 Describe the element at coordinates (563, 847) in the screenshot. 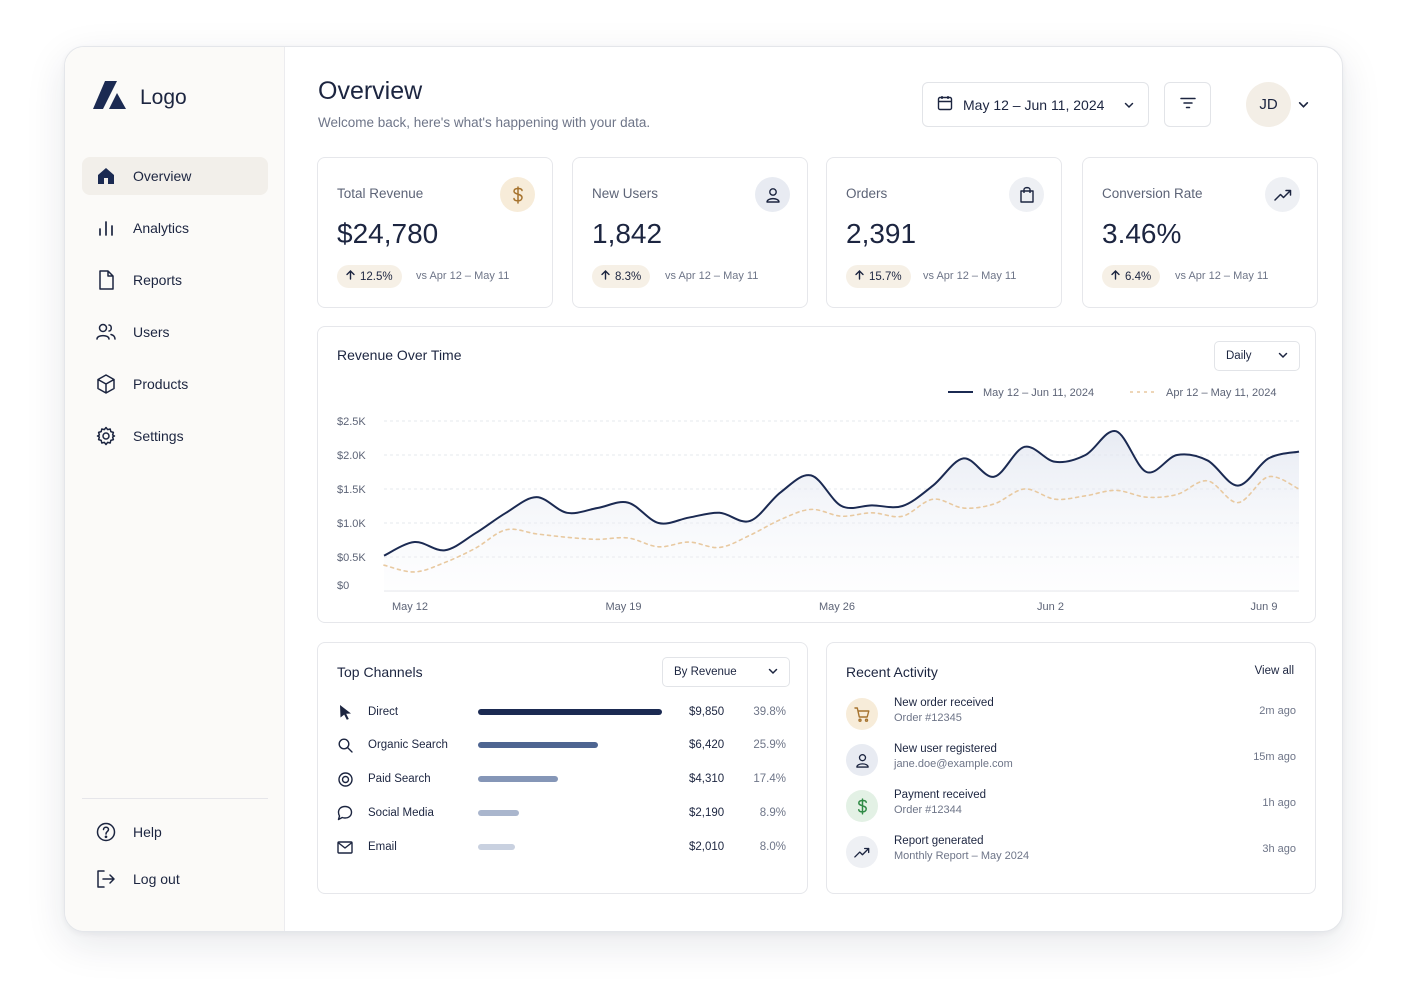

I see `channel-row: Email $2,010 8.0%` at that location.